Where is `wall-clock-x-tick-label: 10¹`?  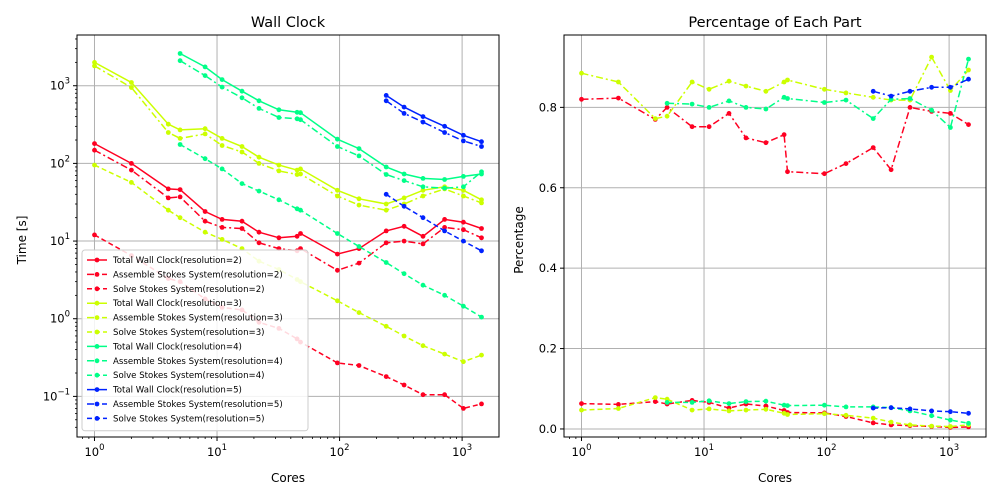
wall-clock-x-tick-label: 10¹ is located at coordinates (217, 451).